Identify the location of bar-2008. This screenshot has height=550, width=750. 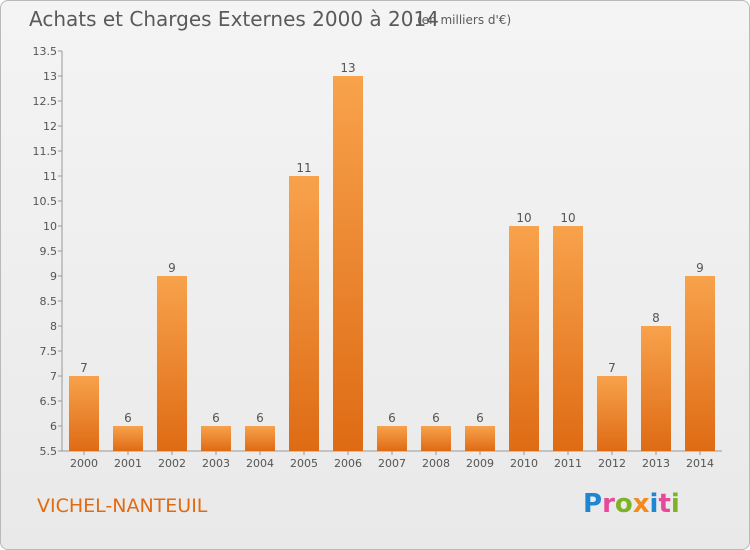
(436, 438).